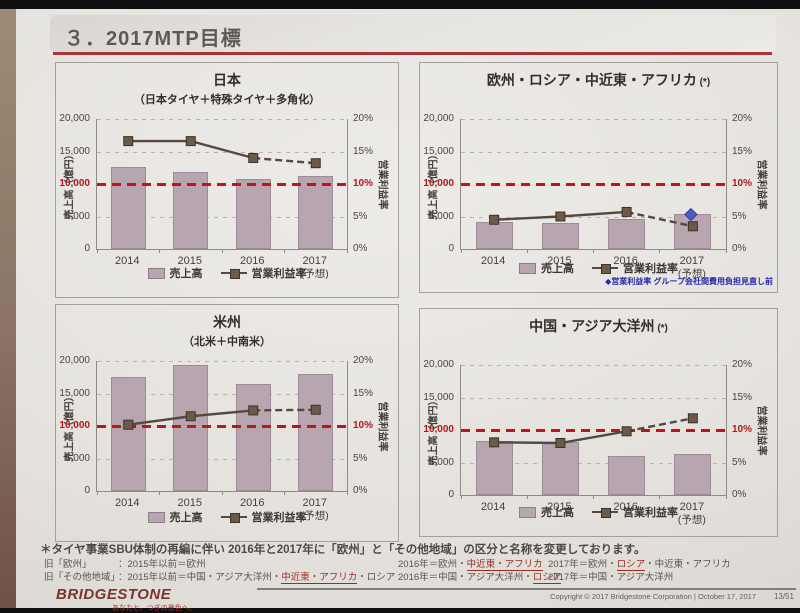  I want to click on chart-title: 日本, so click(227, 80).